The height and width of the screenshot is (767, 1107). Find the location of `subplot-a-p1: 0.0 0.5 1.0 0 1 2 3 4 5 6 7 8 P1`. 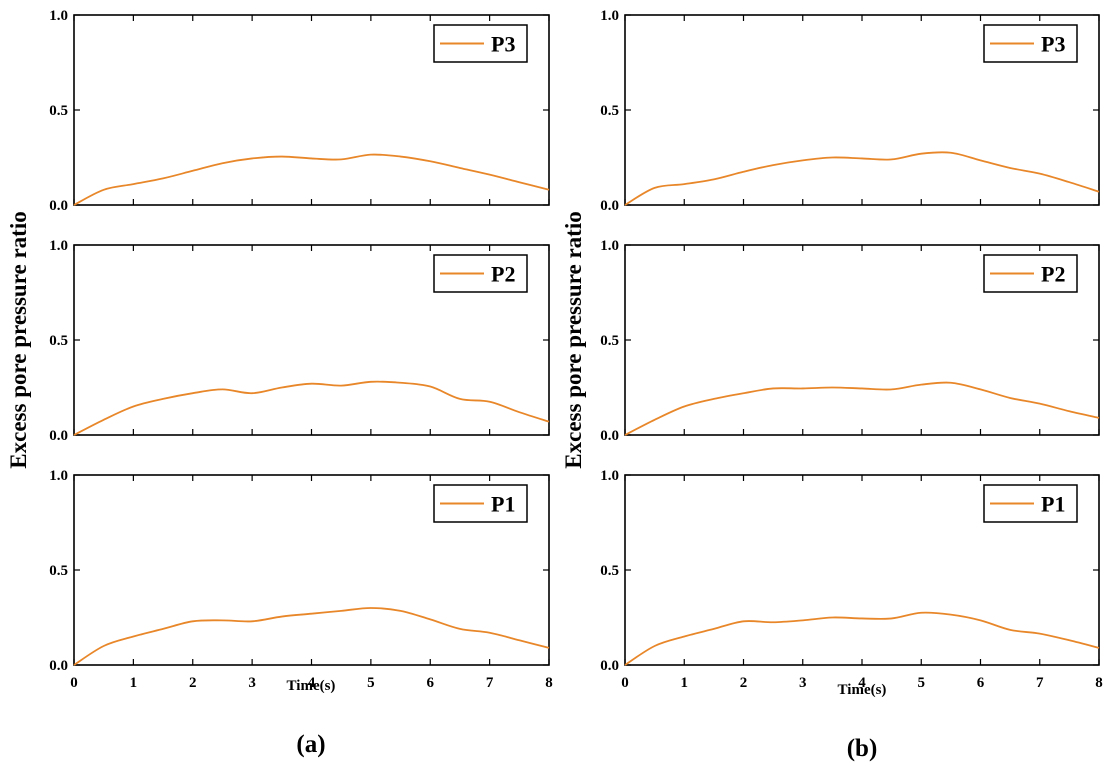

subplot-a-p1: 0.0 0.5 1.0 0 1 2 3 4 5 6 7 8 P1 is located at coordinates (301, 579).